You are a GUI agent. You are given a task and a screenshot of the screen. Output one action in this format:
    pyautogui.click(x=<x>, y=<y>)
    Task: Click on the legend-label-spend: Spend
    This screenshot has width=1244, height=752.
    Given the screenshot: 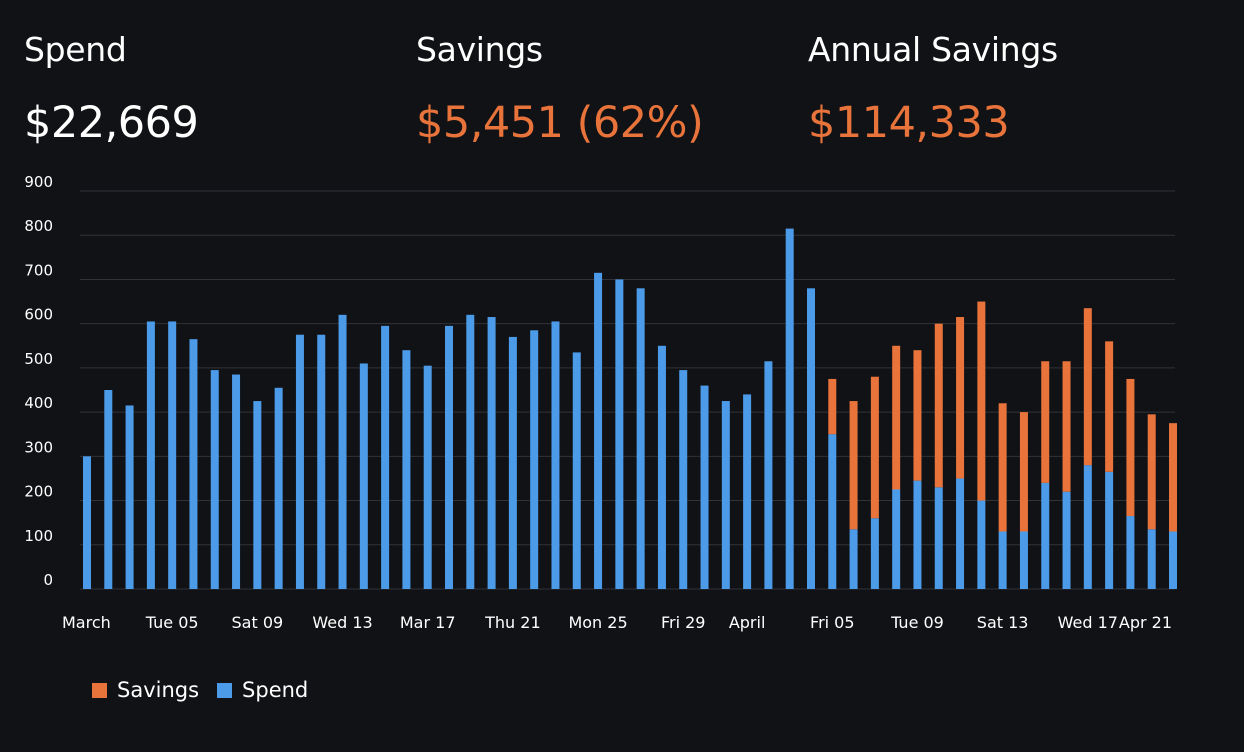 What is the action you would take?
    pyautogui.click(x=275, y=690)
    